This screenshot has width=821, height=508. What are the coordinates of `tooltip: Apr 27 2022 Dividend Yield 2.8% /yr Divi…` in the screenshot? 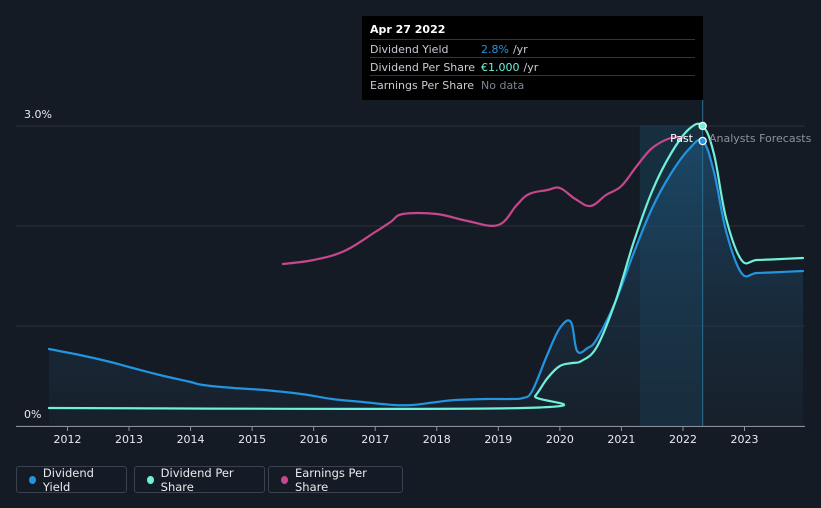 It's located at (532, 58).